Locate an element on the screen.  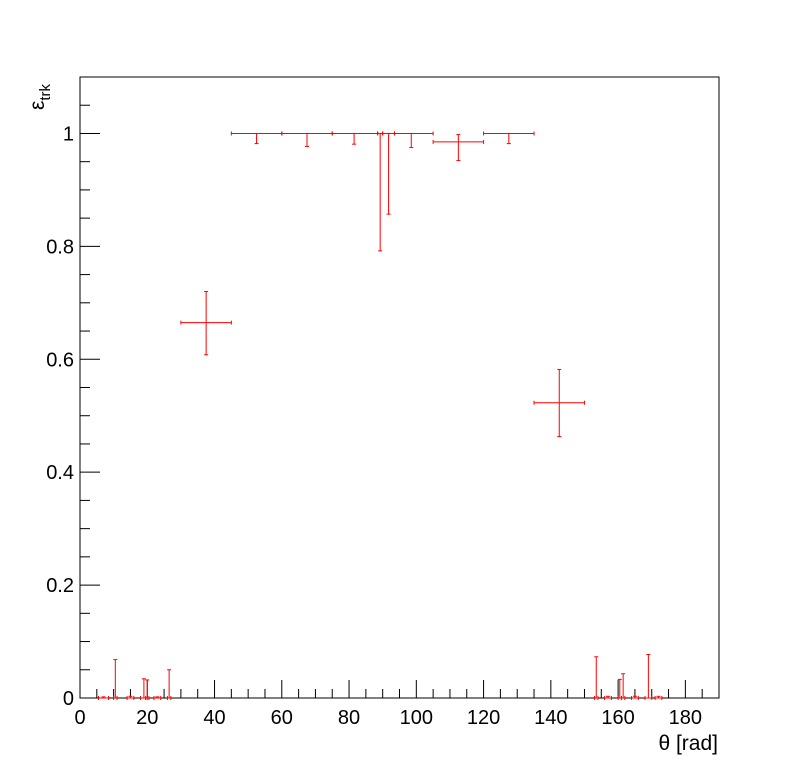
x-tick-label: 160 is located at coordinates (617, 718).